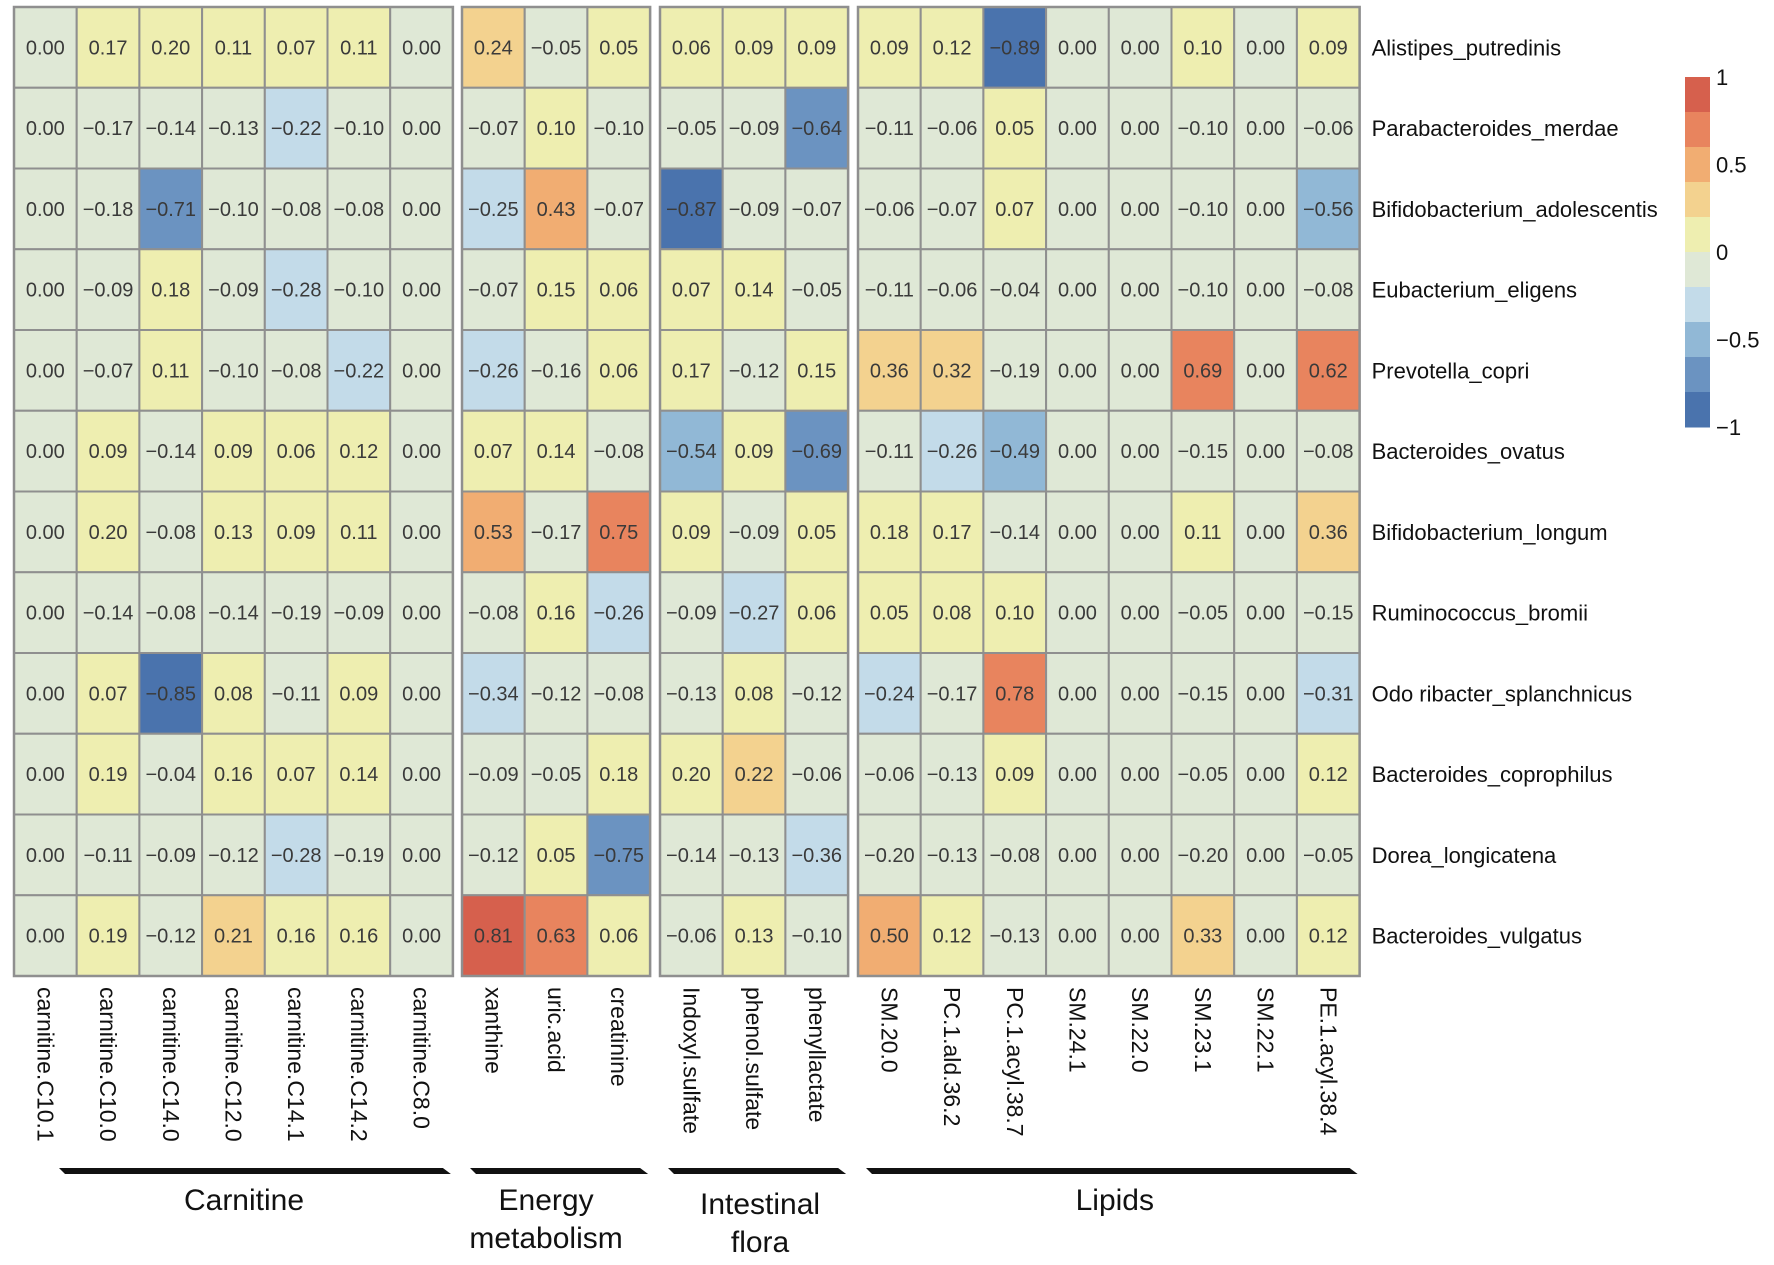 This screenshot has height=1265, width=1774. What do you see at coordinates (889, 210) in the screenshot?
I see `cell-value-label: −0.06` at bounding box center [889, 210].